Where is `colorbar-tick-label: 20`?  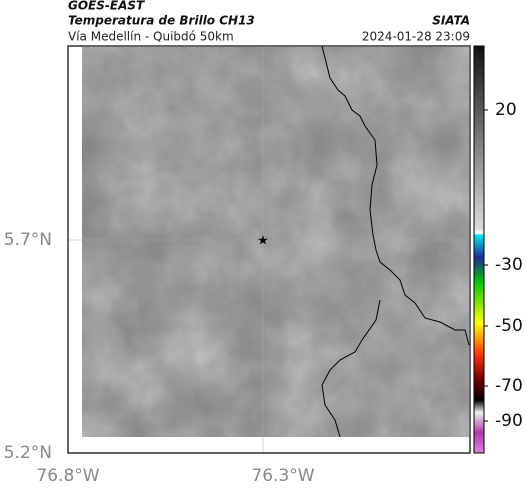
colorbar-tick-label: 20 is located at coordinates (506, 110).